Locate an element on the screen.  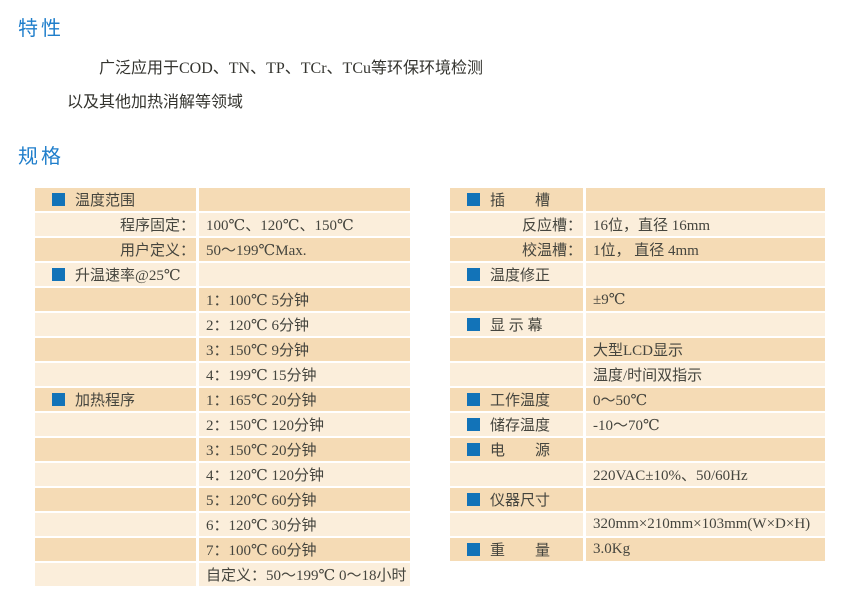
spec-value: 220VAC±10%、50/60Hz is located at coordinates (670, 476).